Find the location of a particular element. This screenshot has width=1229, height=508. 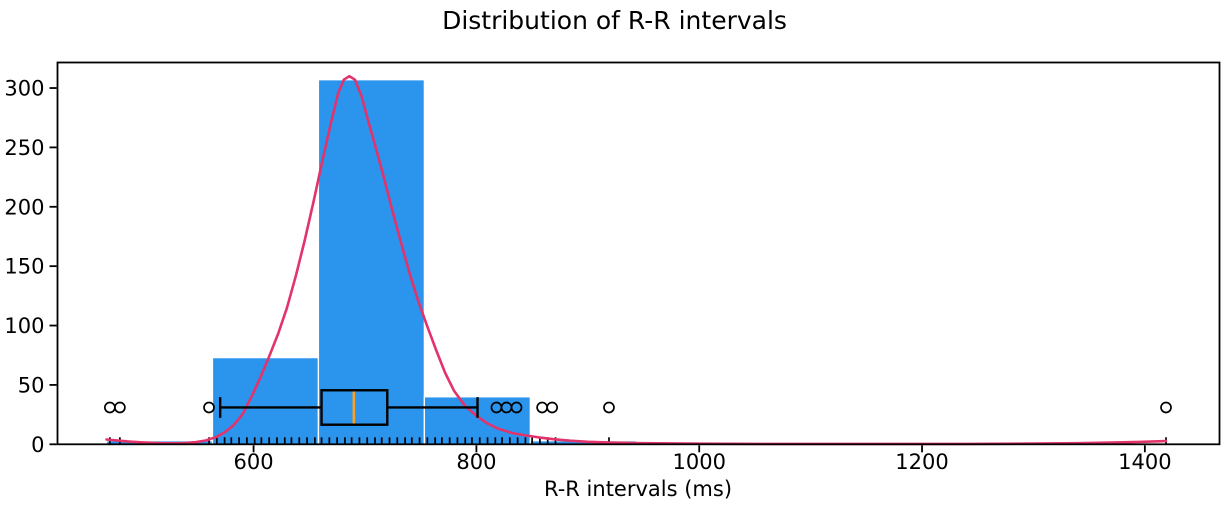

boxplot-box is located at coordinates (354, 407).